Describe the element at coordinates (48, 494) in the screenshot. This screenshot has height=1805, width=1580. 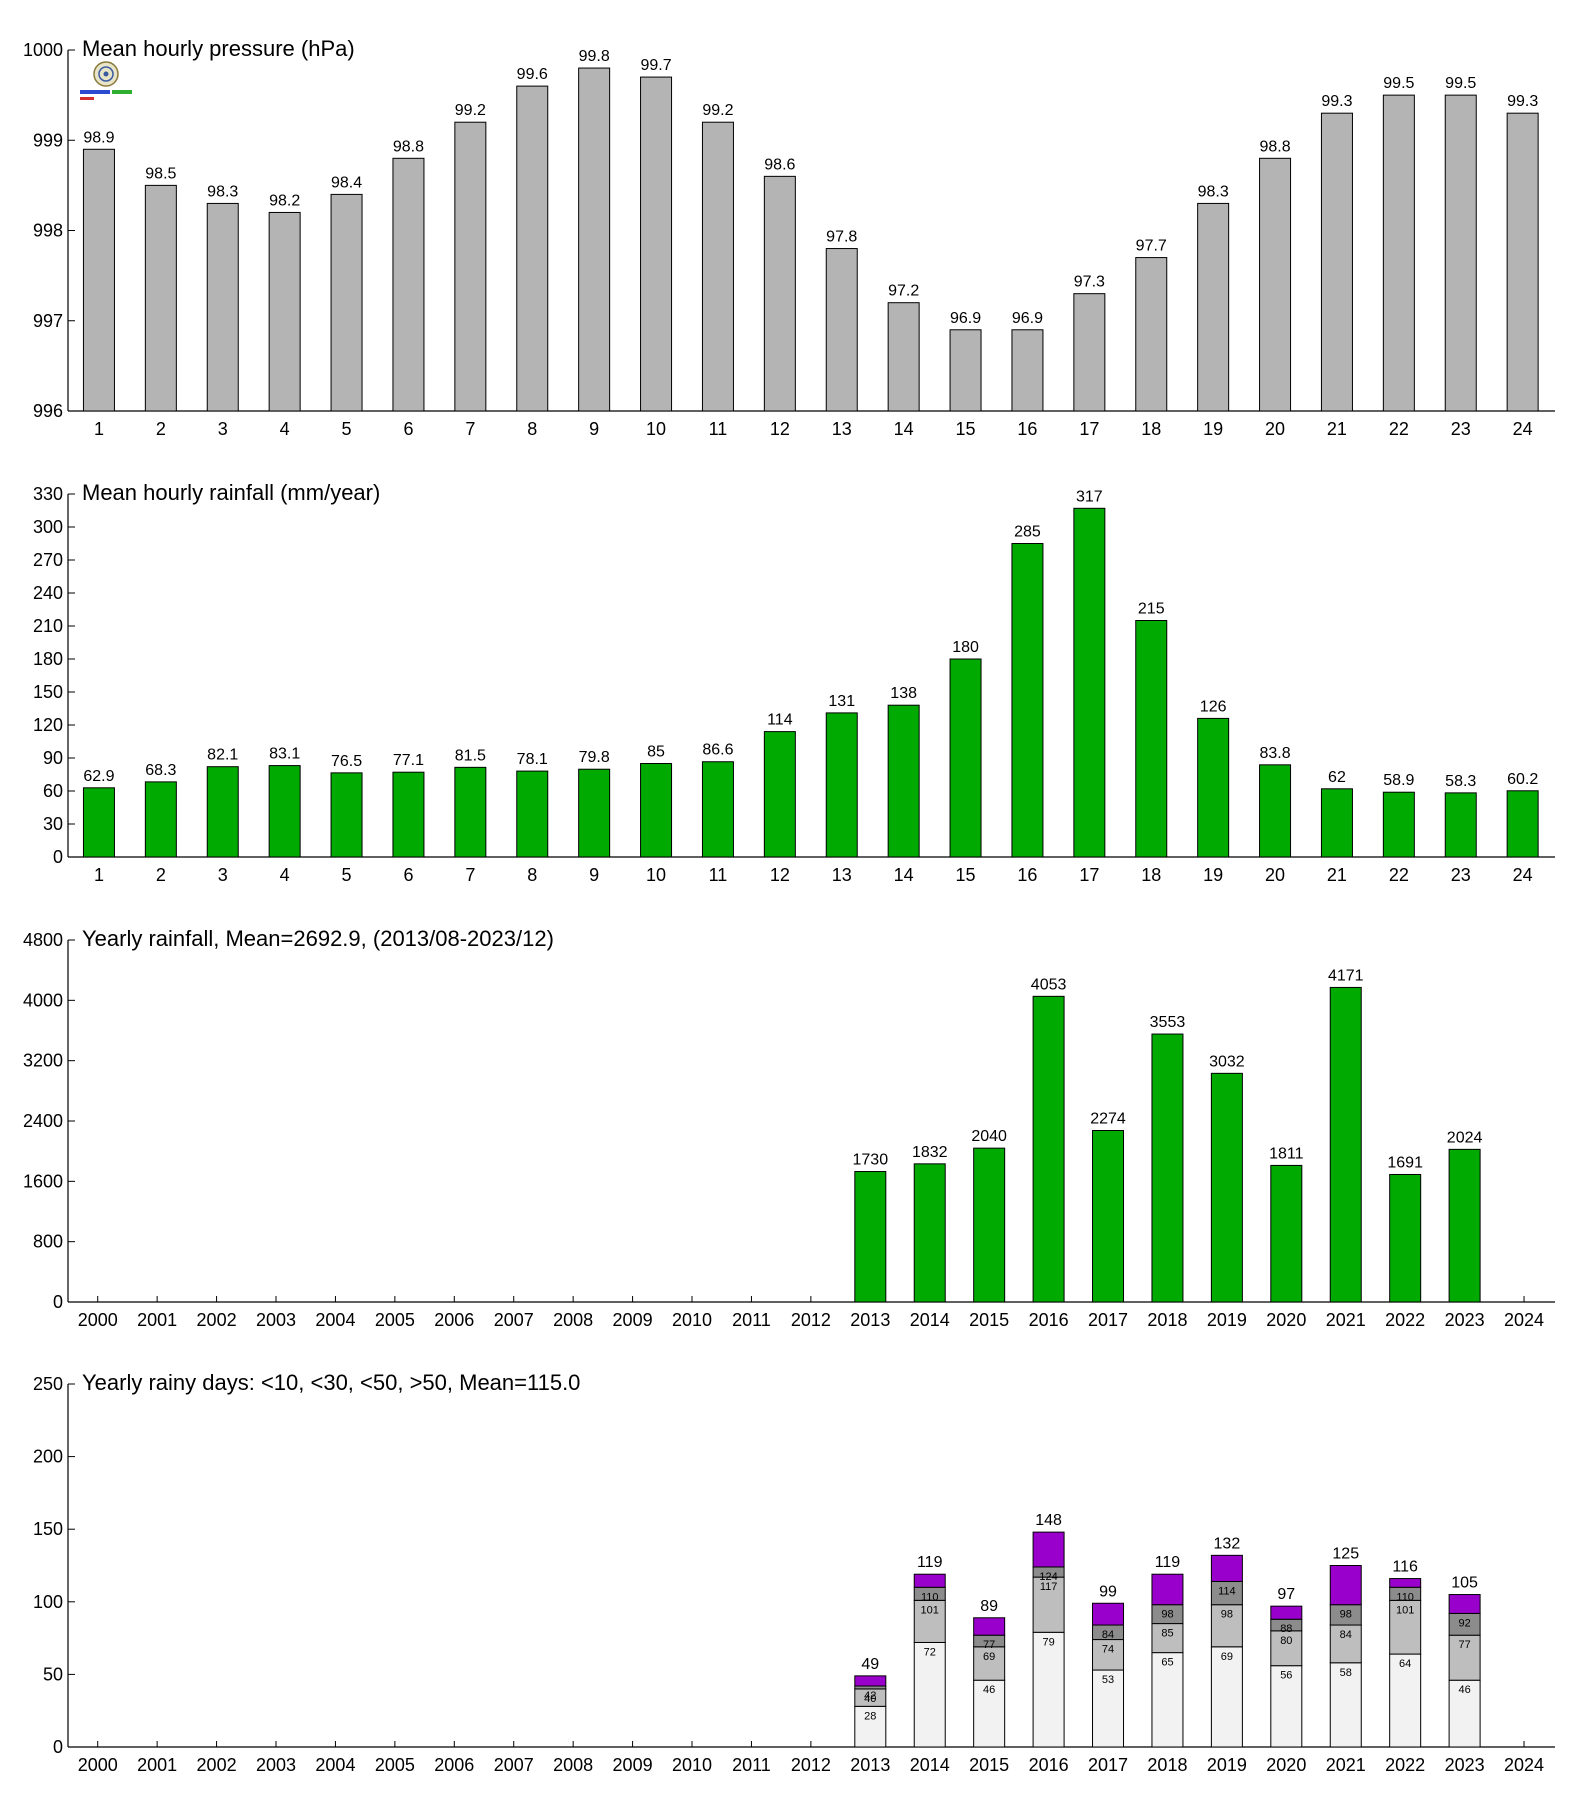
I see `y-tick-label: 330` at that location.